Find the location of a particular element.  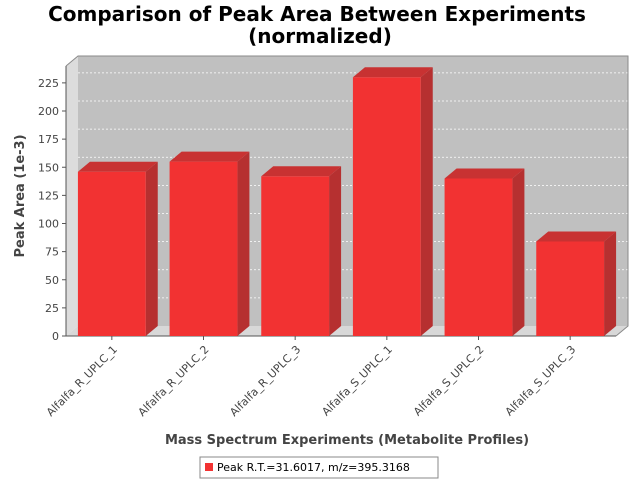

x-tick-label: Alfalfa_S_UPLC_2 is located at coordinates (449, 381).